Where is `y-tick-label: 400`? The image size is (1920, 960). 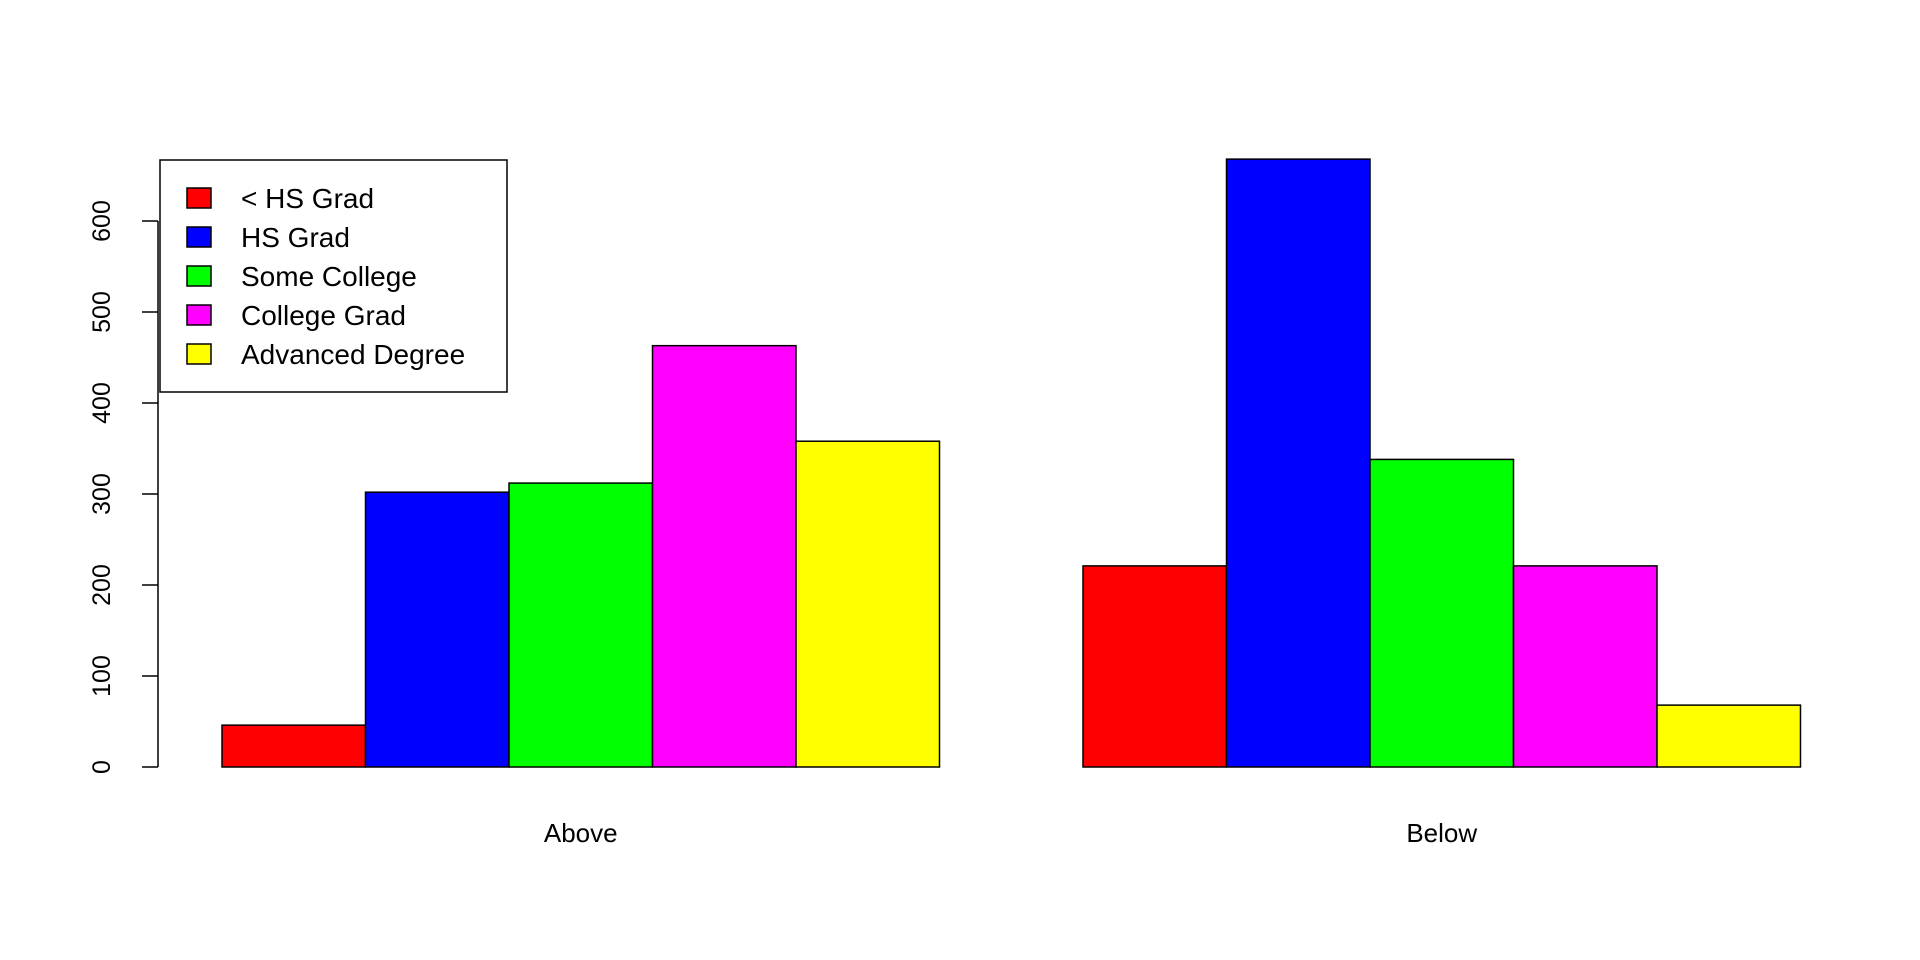 y-tick-label: 400 is located at coordinates (102, 403).